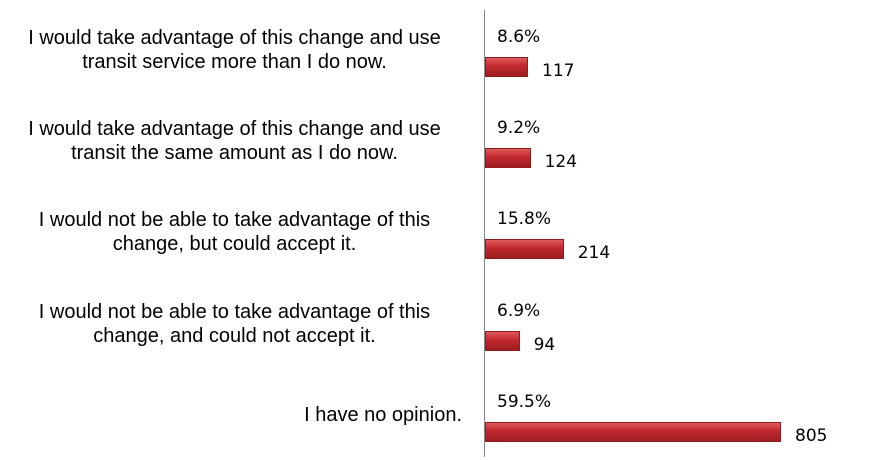 The width and height of the screenshot is (896, 460). What do you see at coordinates (524, 401) in the screenshot?
I see `percentage-label: 59.5%` at bounding box center [524, 401].